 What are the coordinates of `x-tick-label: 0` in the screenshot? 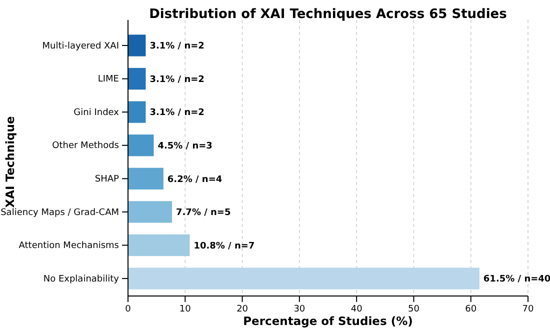 It's located at (128, 309).